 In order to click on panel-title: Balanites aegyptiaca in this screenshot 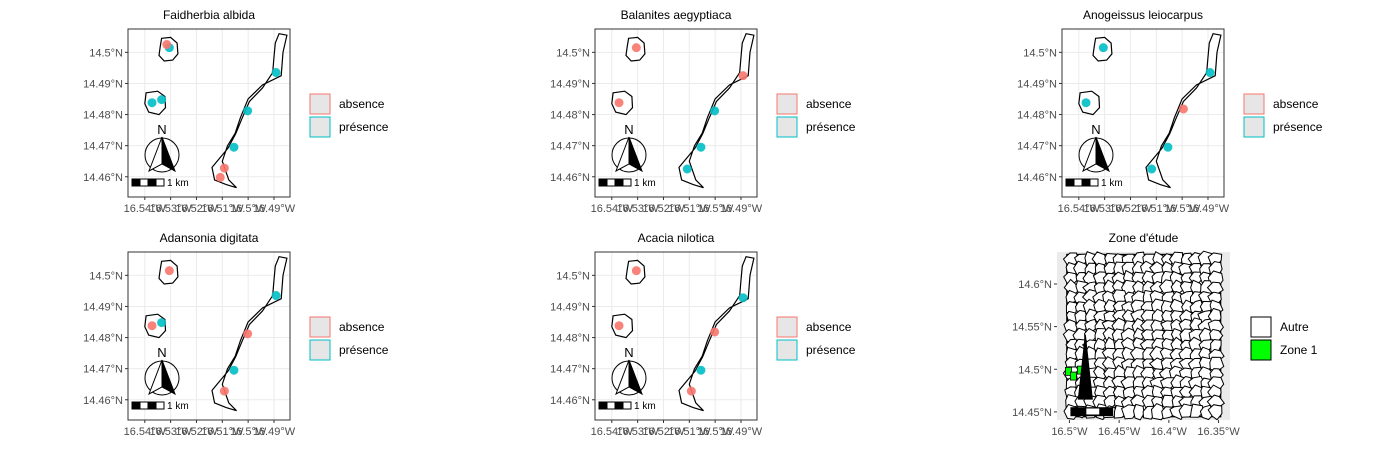, I will do `click(676, 15)`.